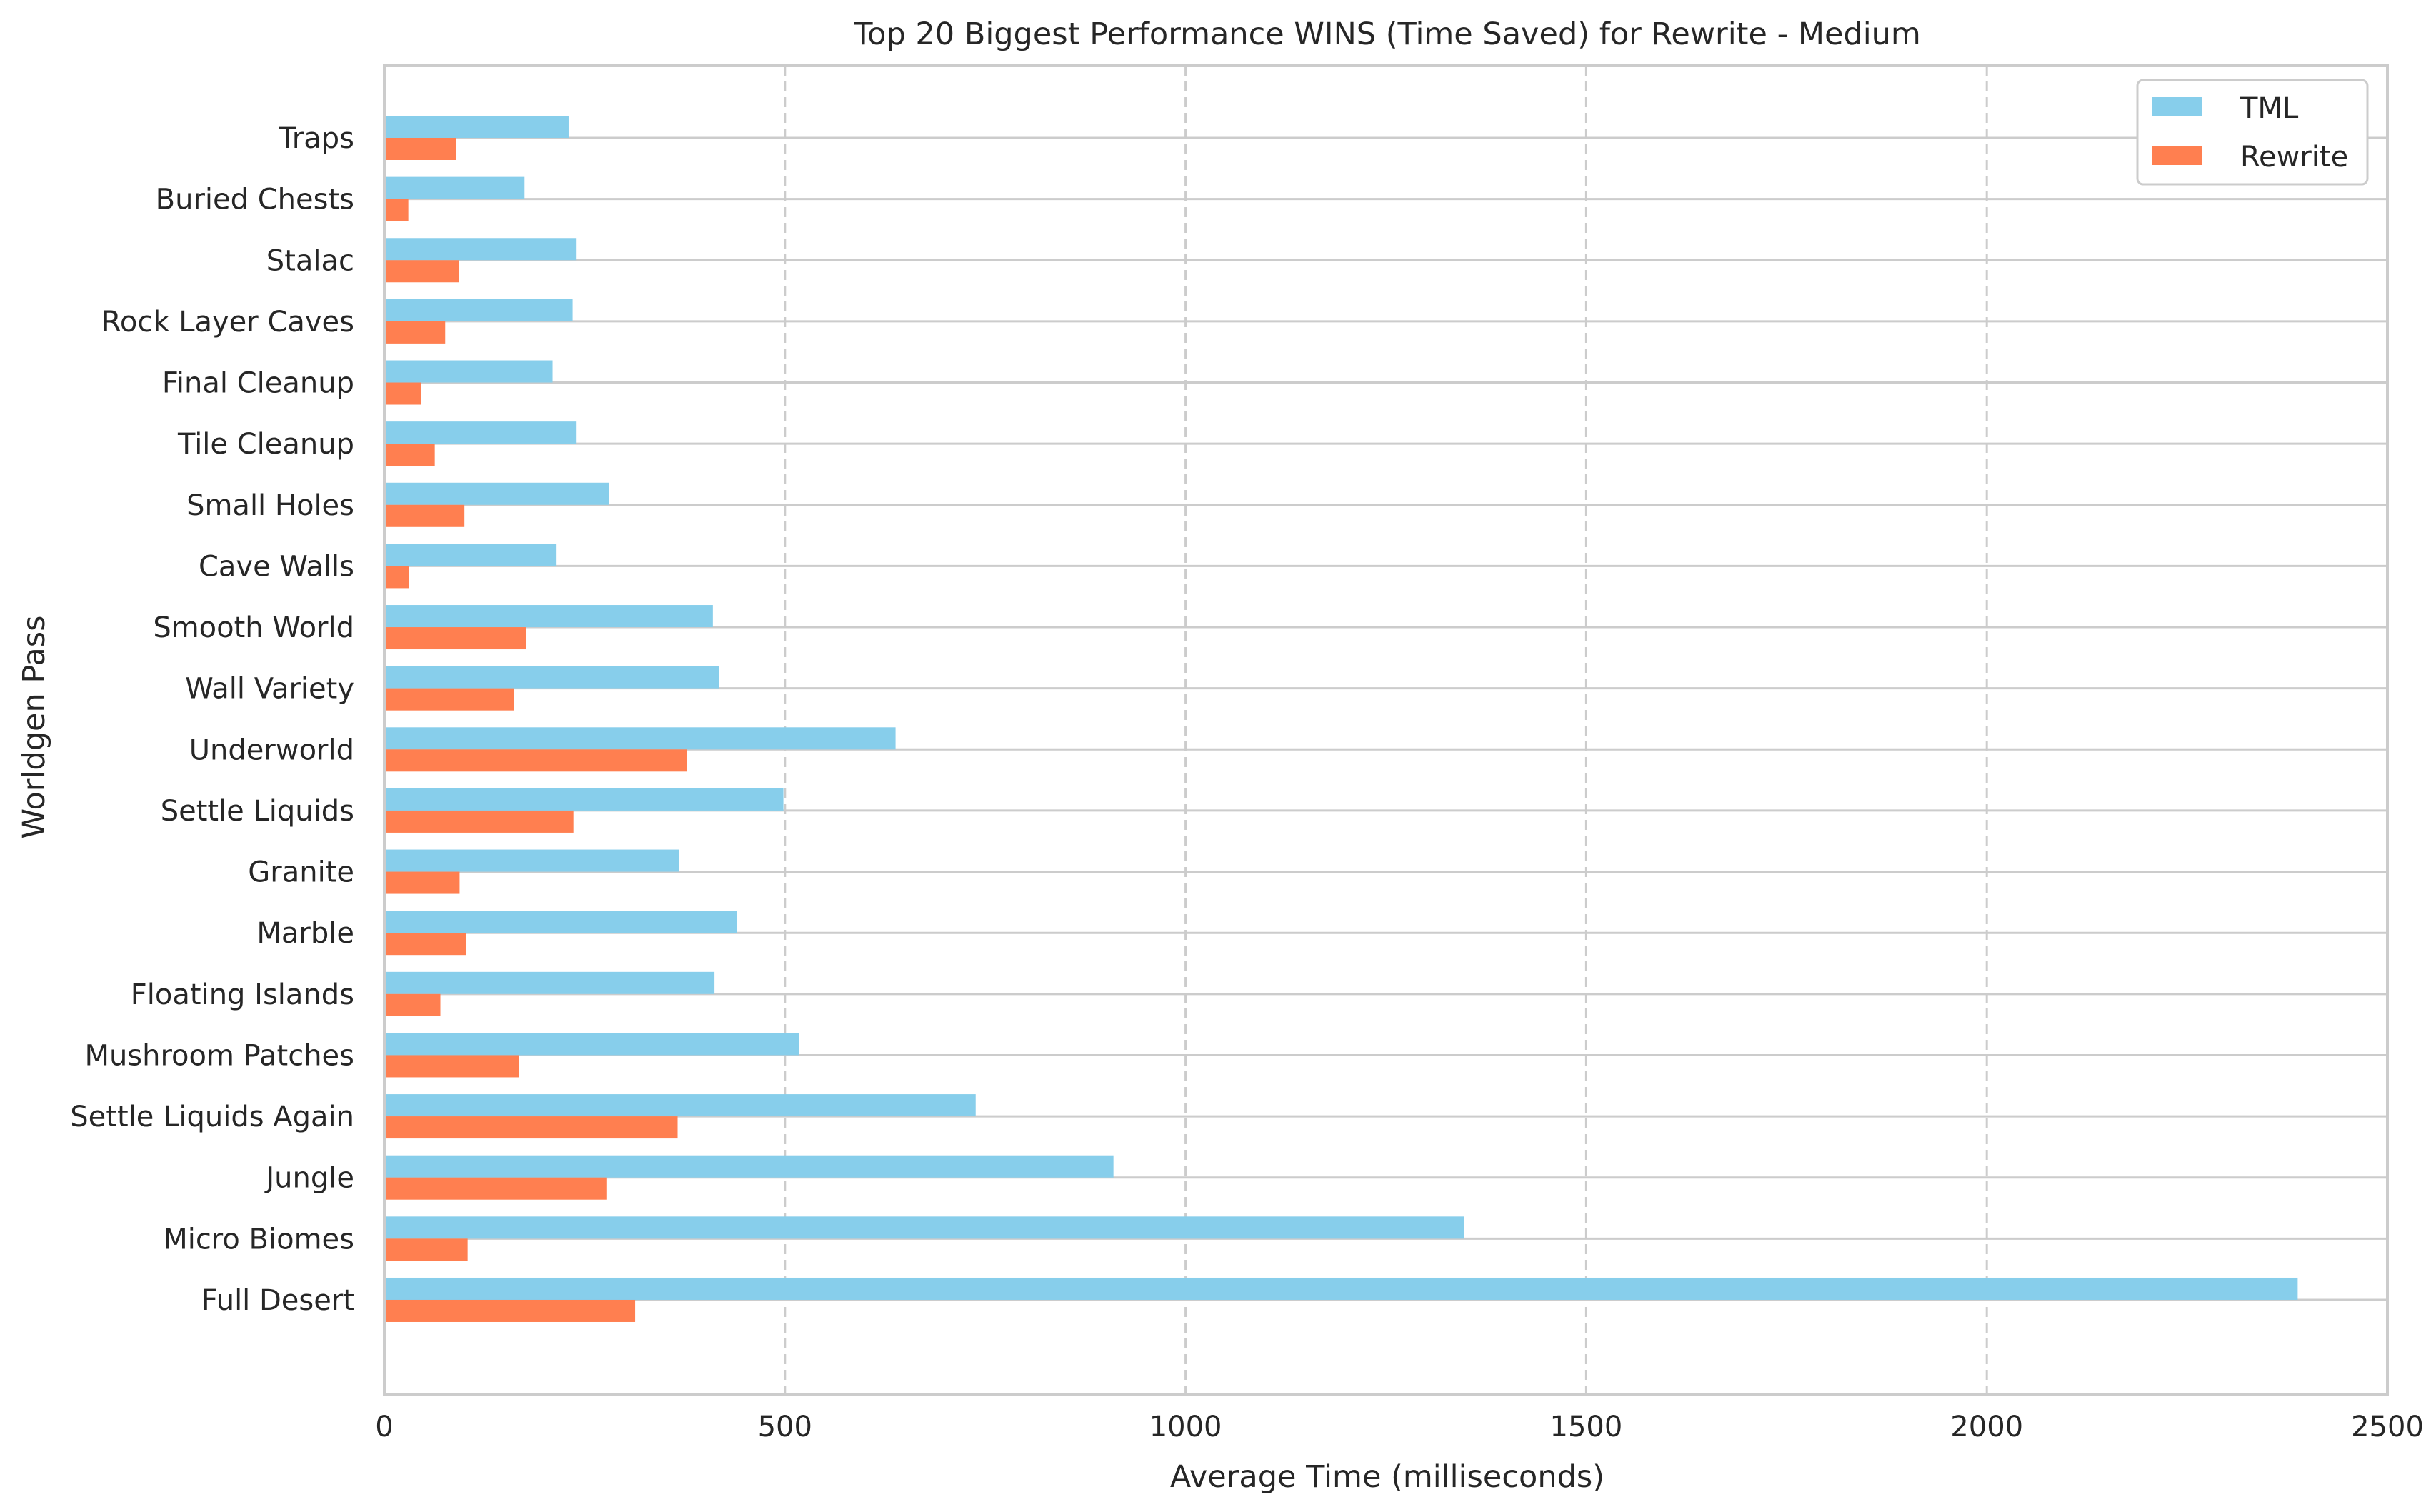 Image resolution: width=2426 pixels, height=1512 pixels. What do you see at coordinates (212, 1117) in the screenshot?
I see `y-tick-label: Settle Liquids Again` at bounding box center [212, 1117].